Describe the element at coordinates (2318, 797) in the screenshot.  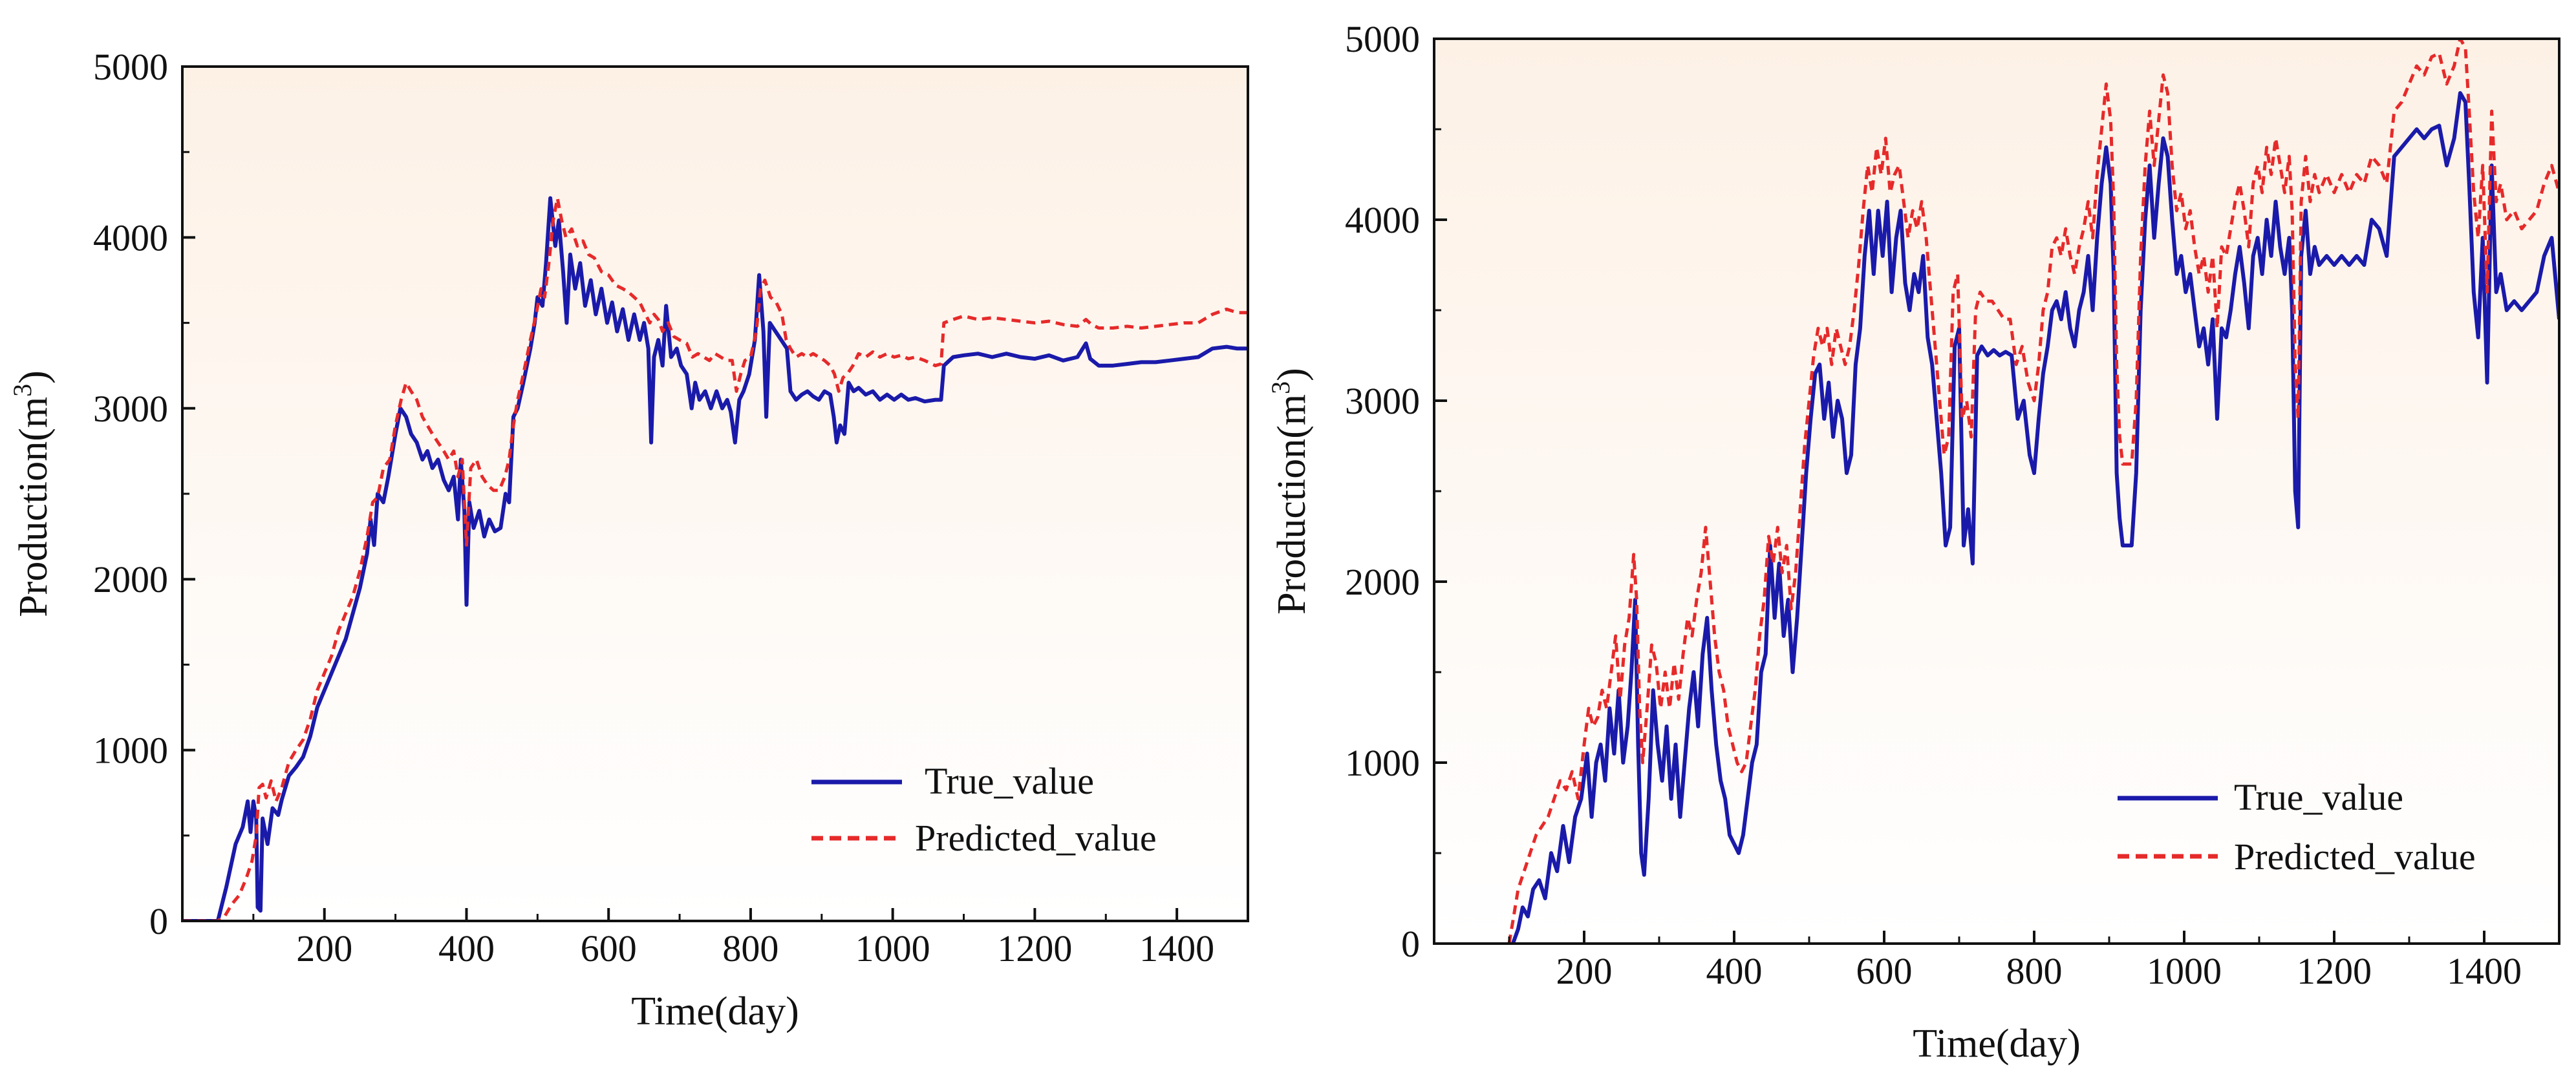
I see `legend-label-true-right: True_value` at that location.